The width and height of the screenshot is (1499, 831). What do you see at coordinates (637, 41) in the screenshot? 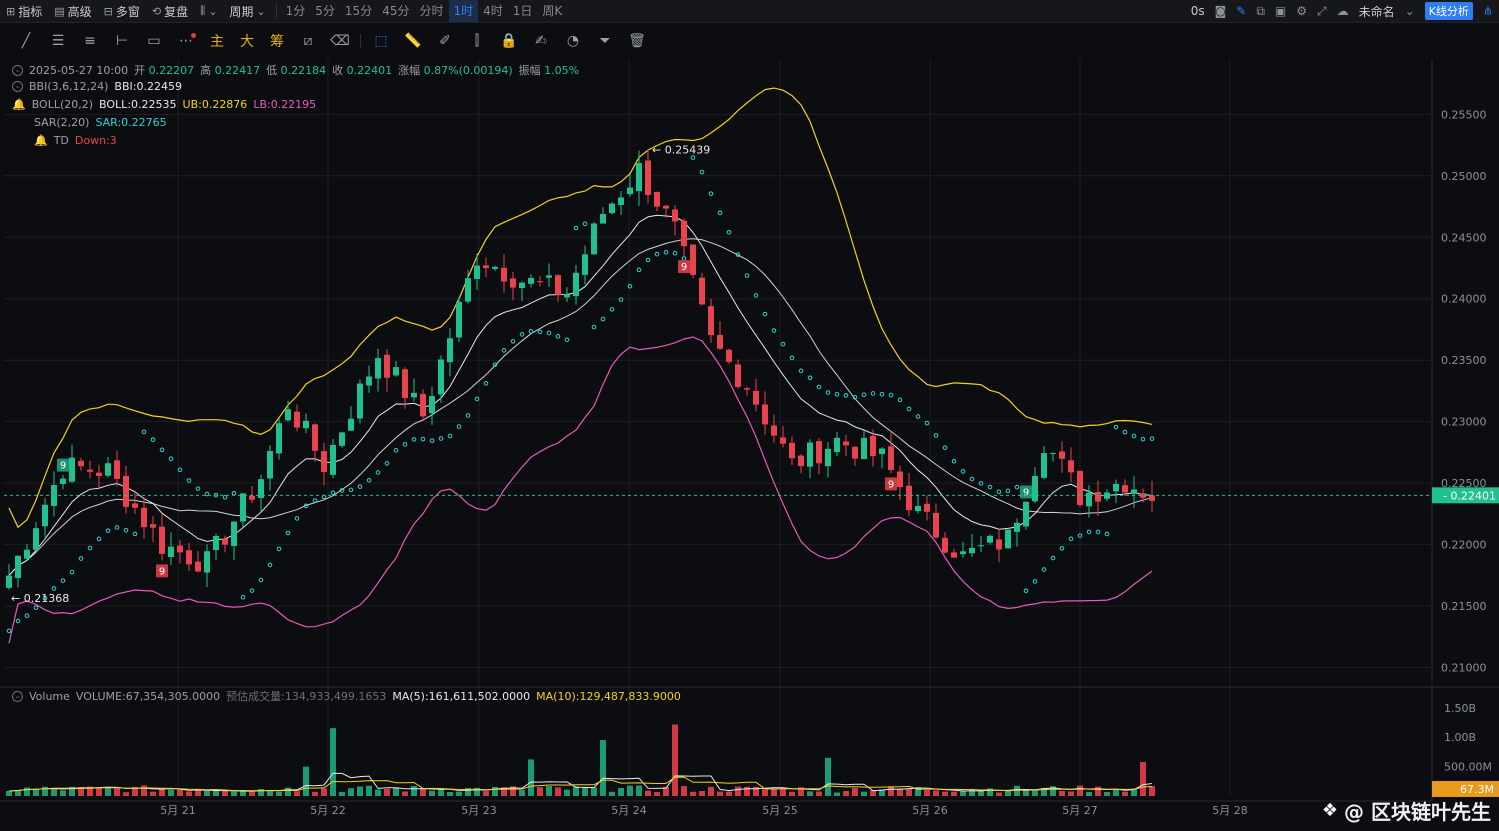
I see `trash-icon: 🗑` at bounding box center [637, 41].